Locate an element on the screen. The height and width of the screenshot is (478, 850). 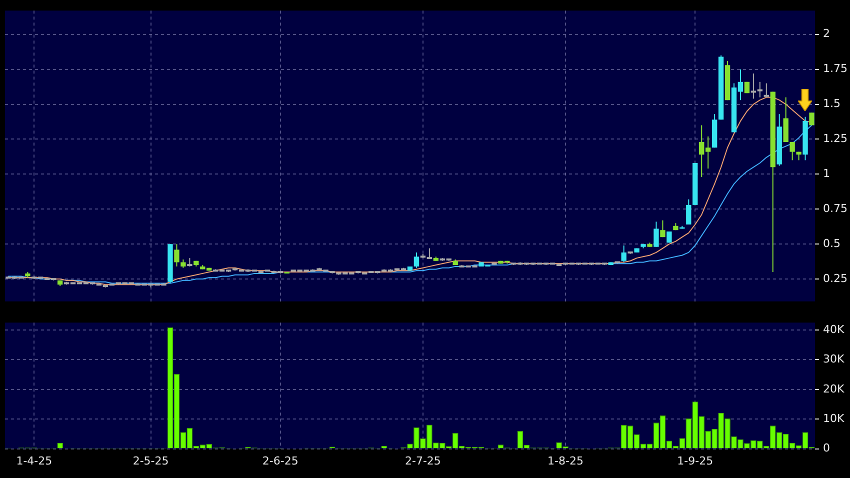
y-tick-label: 30K is located at coordinates (834, 359).